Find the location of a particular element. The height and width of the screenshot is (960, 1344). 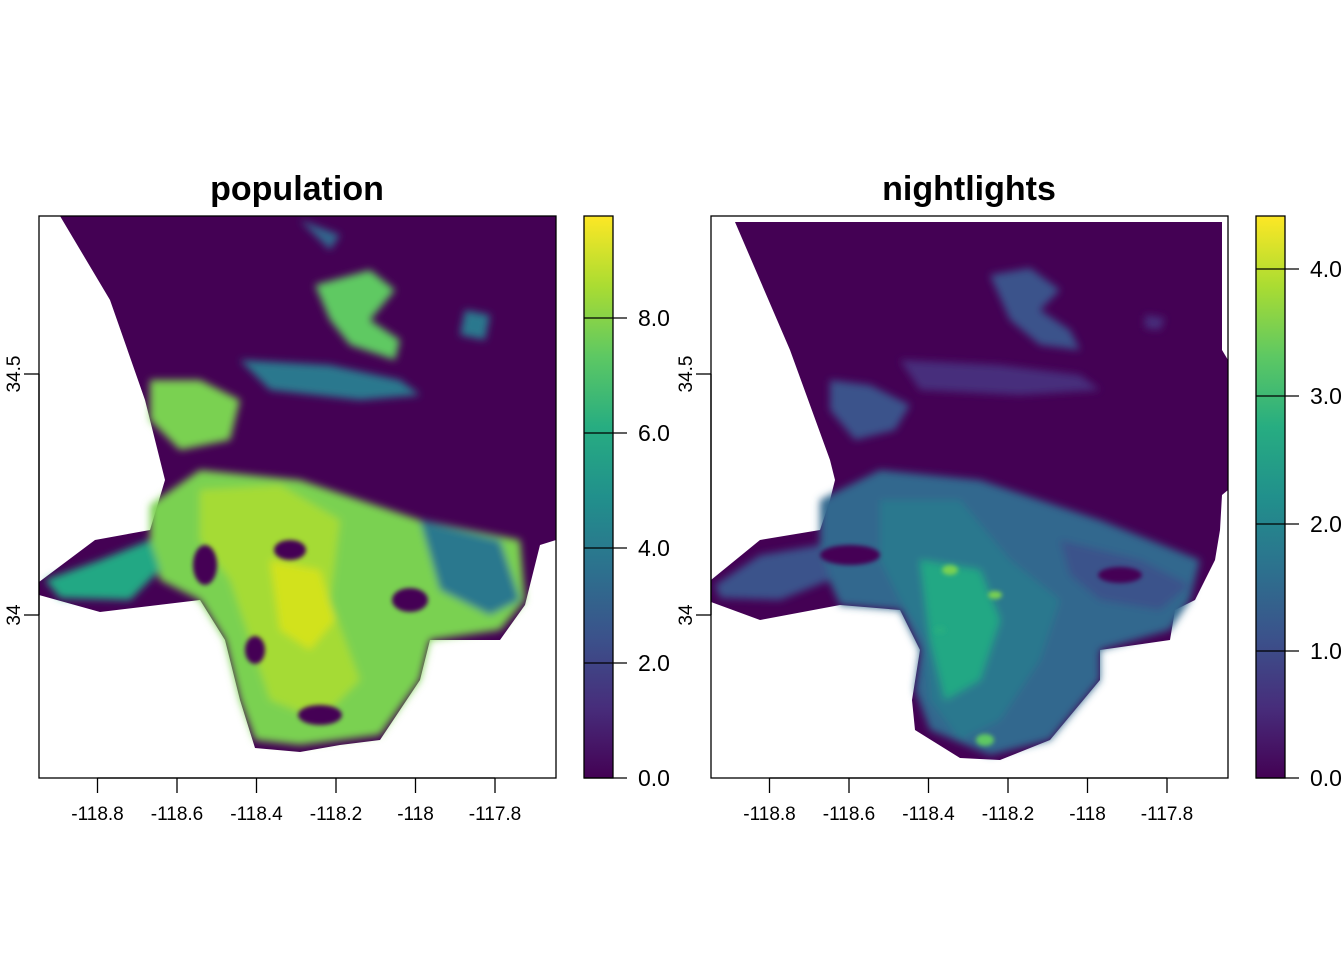

nightlights-gaps is located at coordinates (981, 564).